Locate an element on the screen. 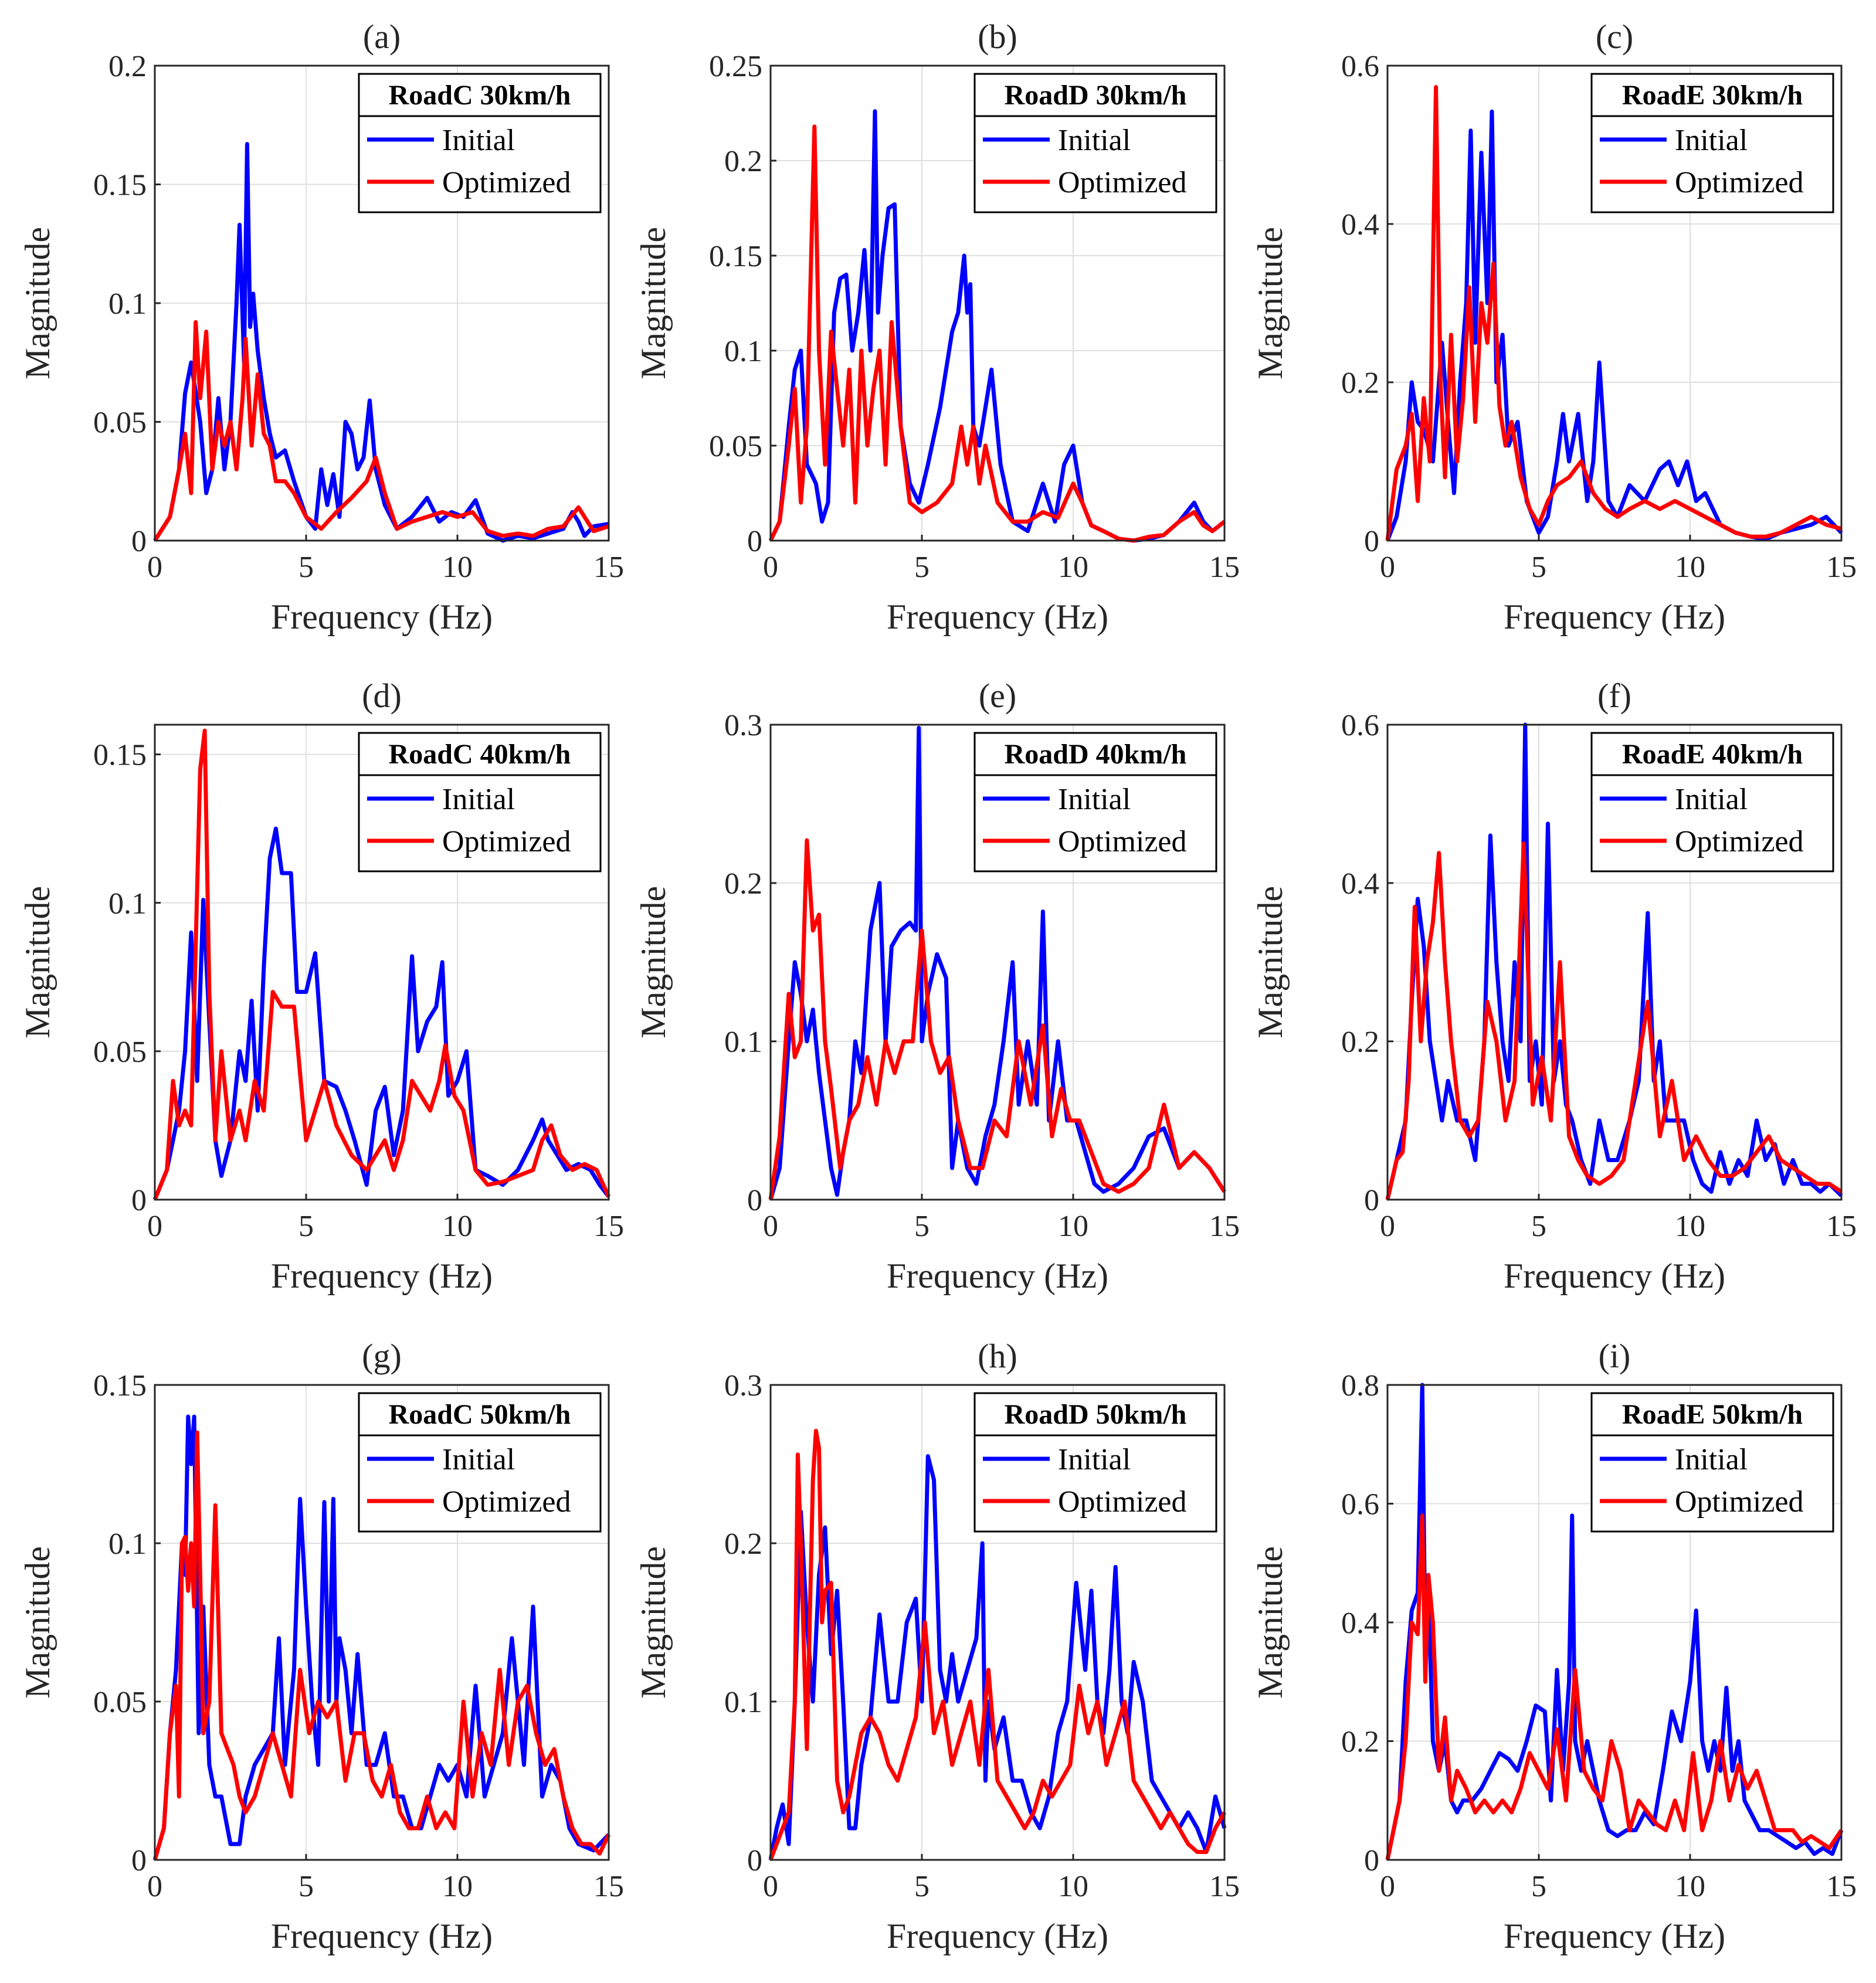 Image resolution: width=1876 pixels, height=1983 pixels. y-tick-label: 0.05 is located at coordinates (120, 423).